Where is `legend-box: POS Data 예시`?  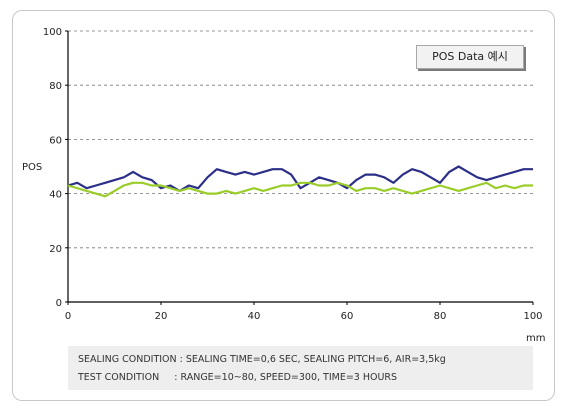 legend-box: POS Data 예시 is located at coordinates (470, 57).